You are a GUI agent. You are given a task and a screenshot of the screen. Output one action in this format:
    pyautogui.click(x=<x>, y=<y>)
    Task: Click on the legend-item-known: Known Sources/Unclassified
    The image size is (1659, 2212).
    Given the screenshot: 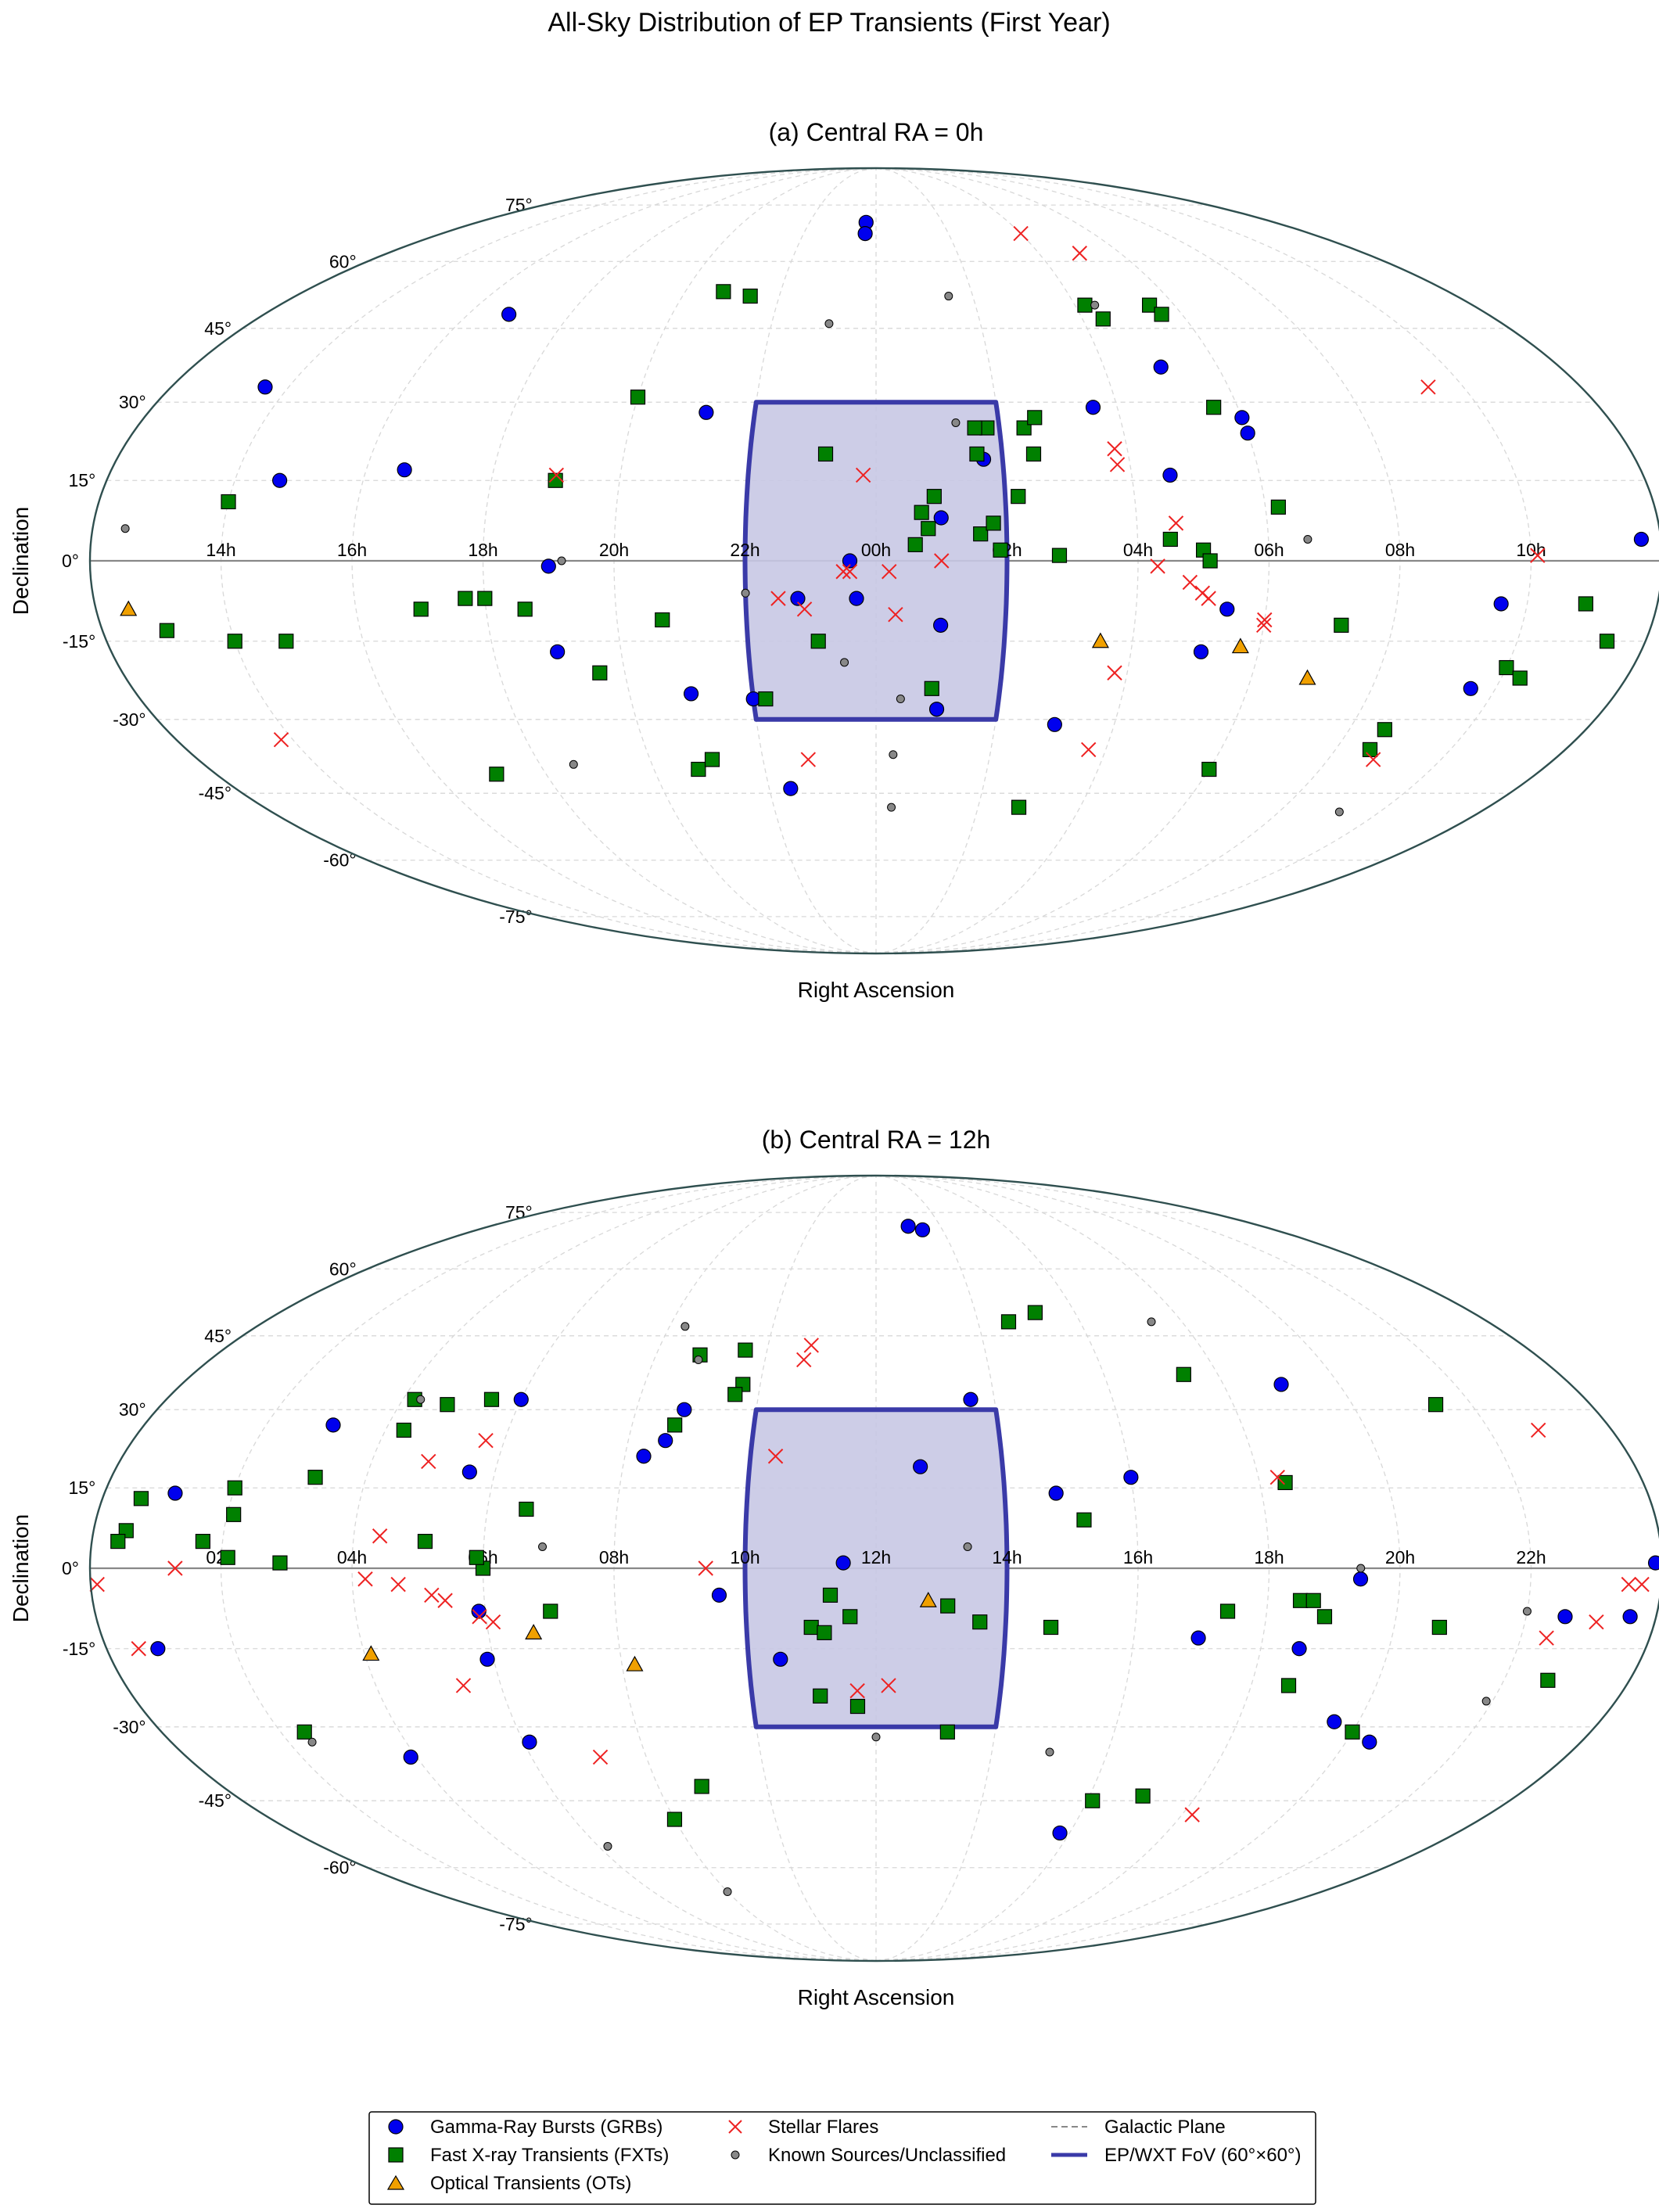 What is the action you would take?
    pyautogui.click(x=868, y=2155)
    